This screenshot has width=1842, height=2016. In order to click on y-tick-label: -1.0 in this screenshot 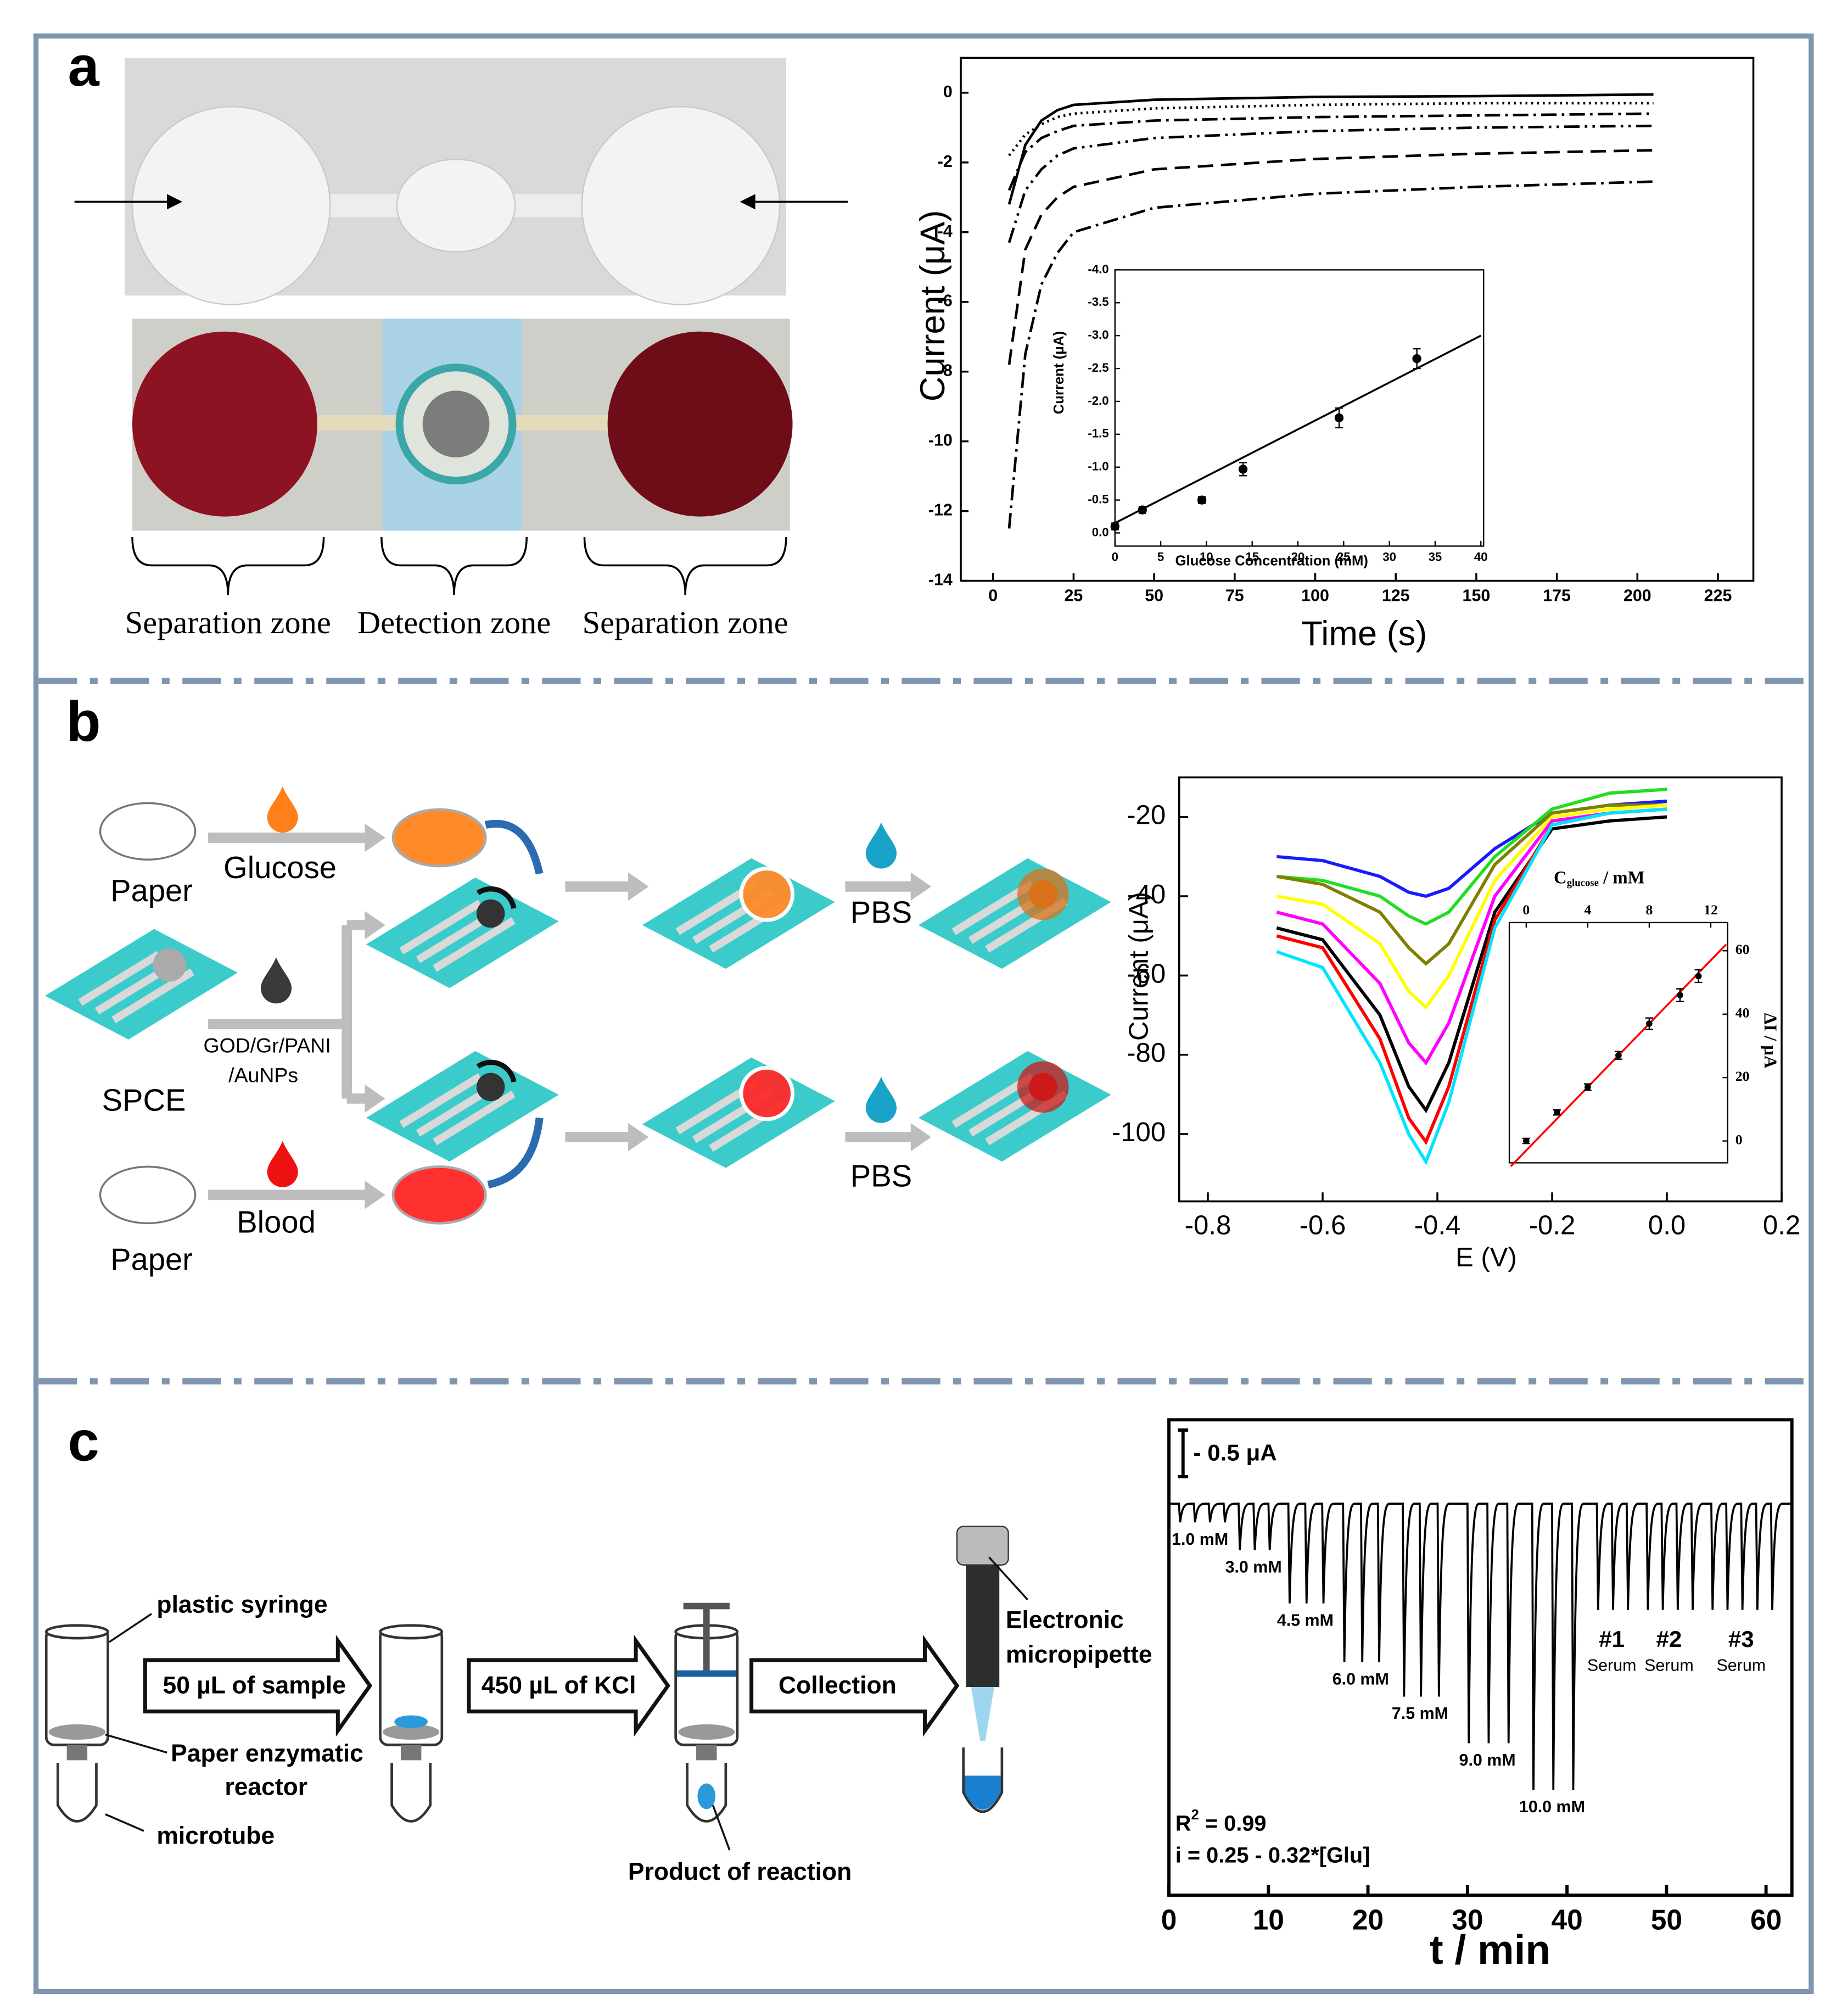, I will do `click(1098, 467)`.